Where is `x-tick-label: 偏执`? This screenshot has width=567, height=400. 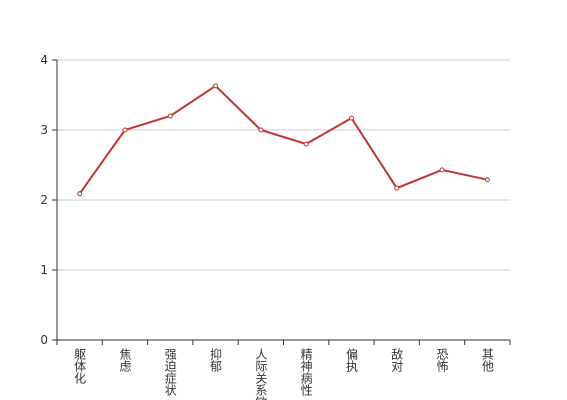
x-tick-label: 偏执 is located at coordinates (351, 360).